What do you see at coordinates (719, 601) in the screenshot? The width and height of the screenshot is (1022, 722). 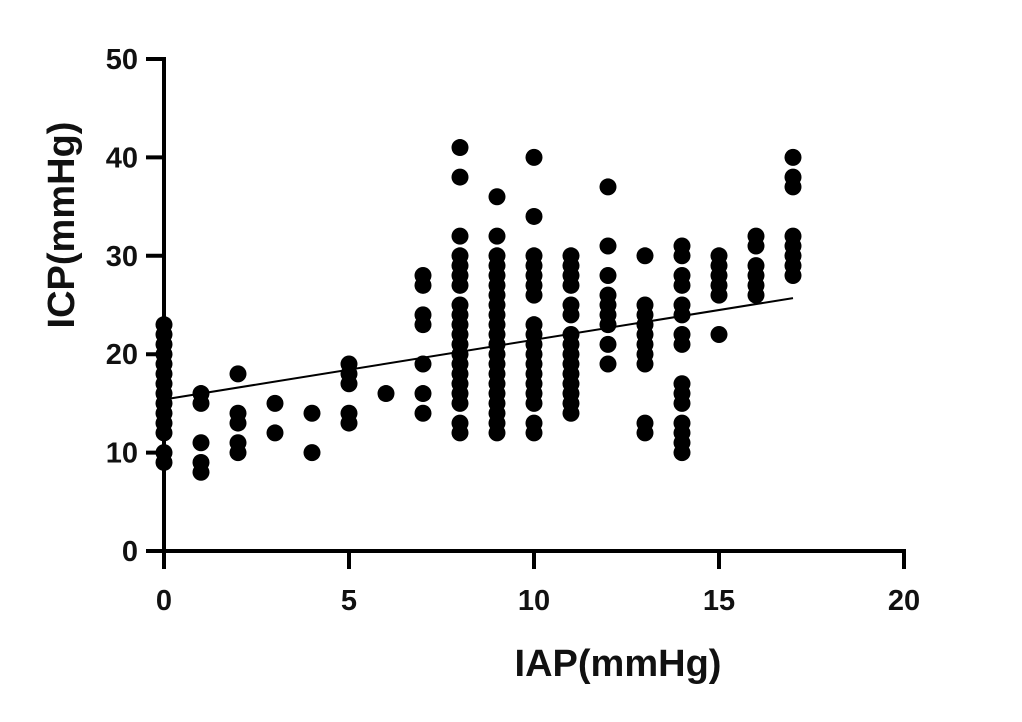 I see `x-tick-label: 15` at bounding box center [719, 601].